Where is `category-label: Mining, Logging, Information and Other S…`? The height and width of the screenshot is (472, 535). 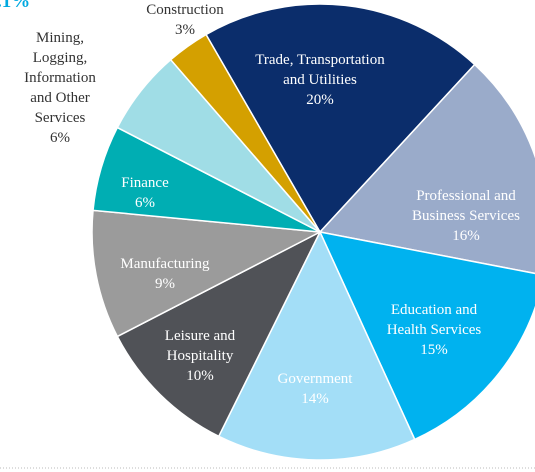
category-label: Mining, Logging, Information and Other S… is located at coordinates (60, 78).